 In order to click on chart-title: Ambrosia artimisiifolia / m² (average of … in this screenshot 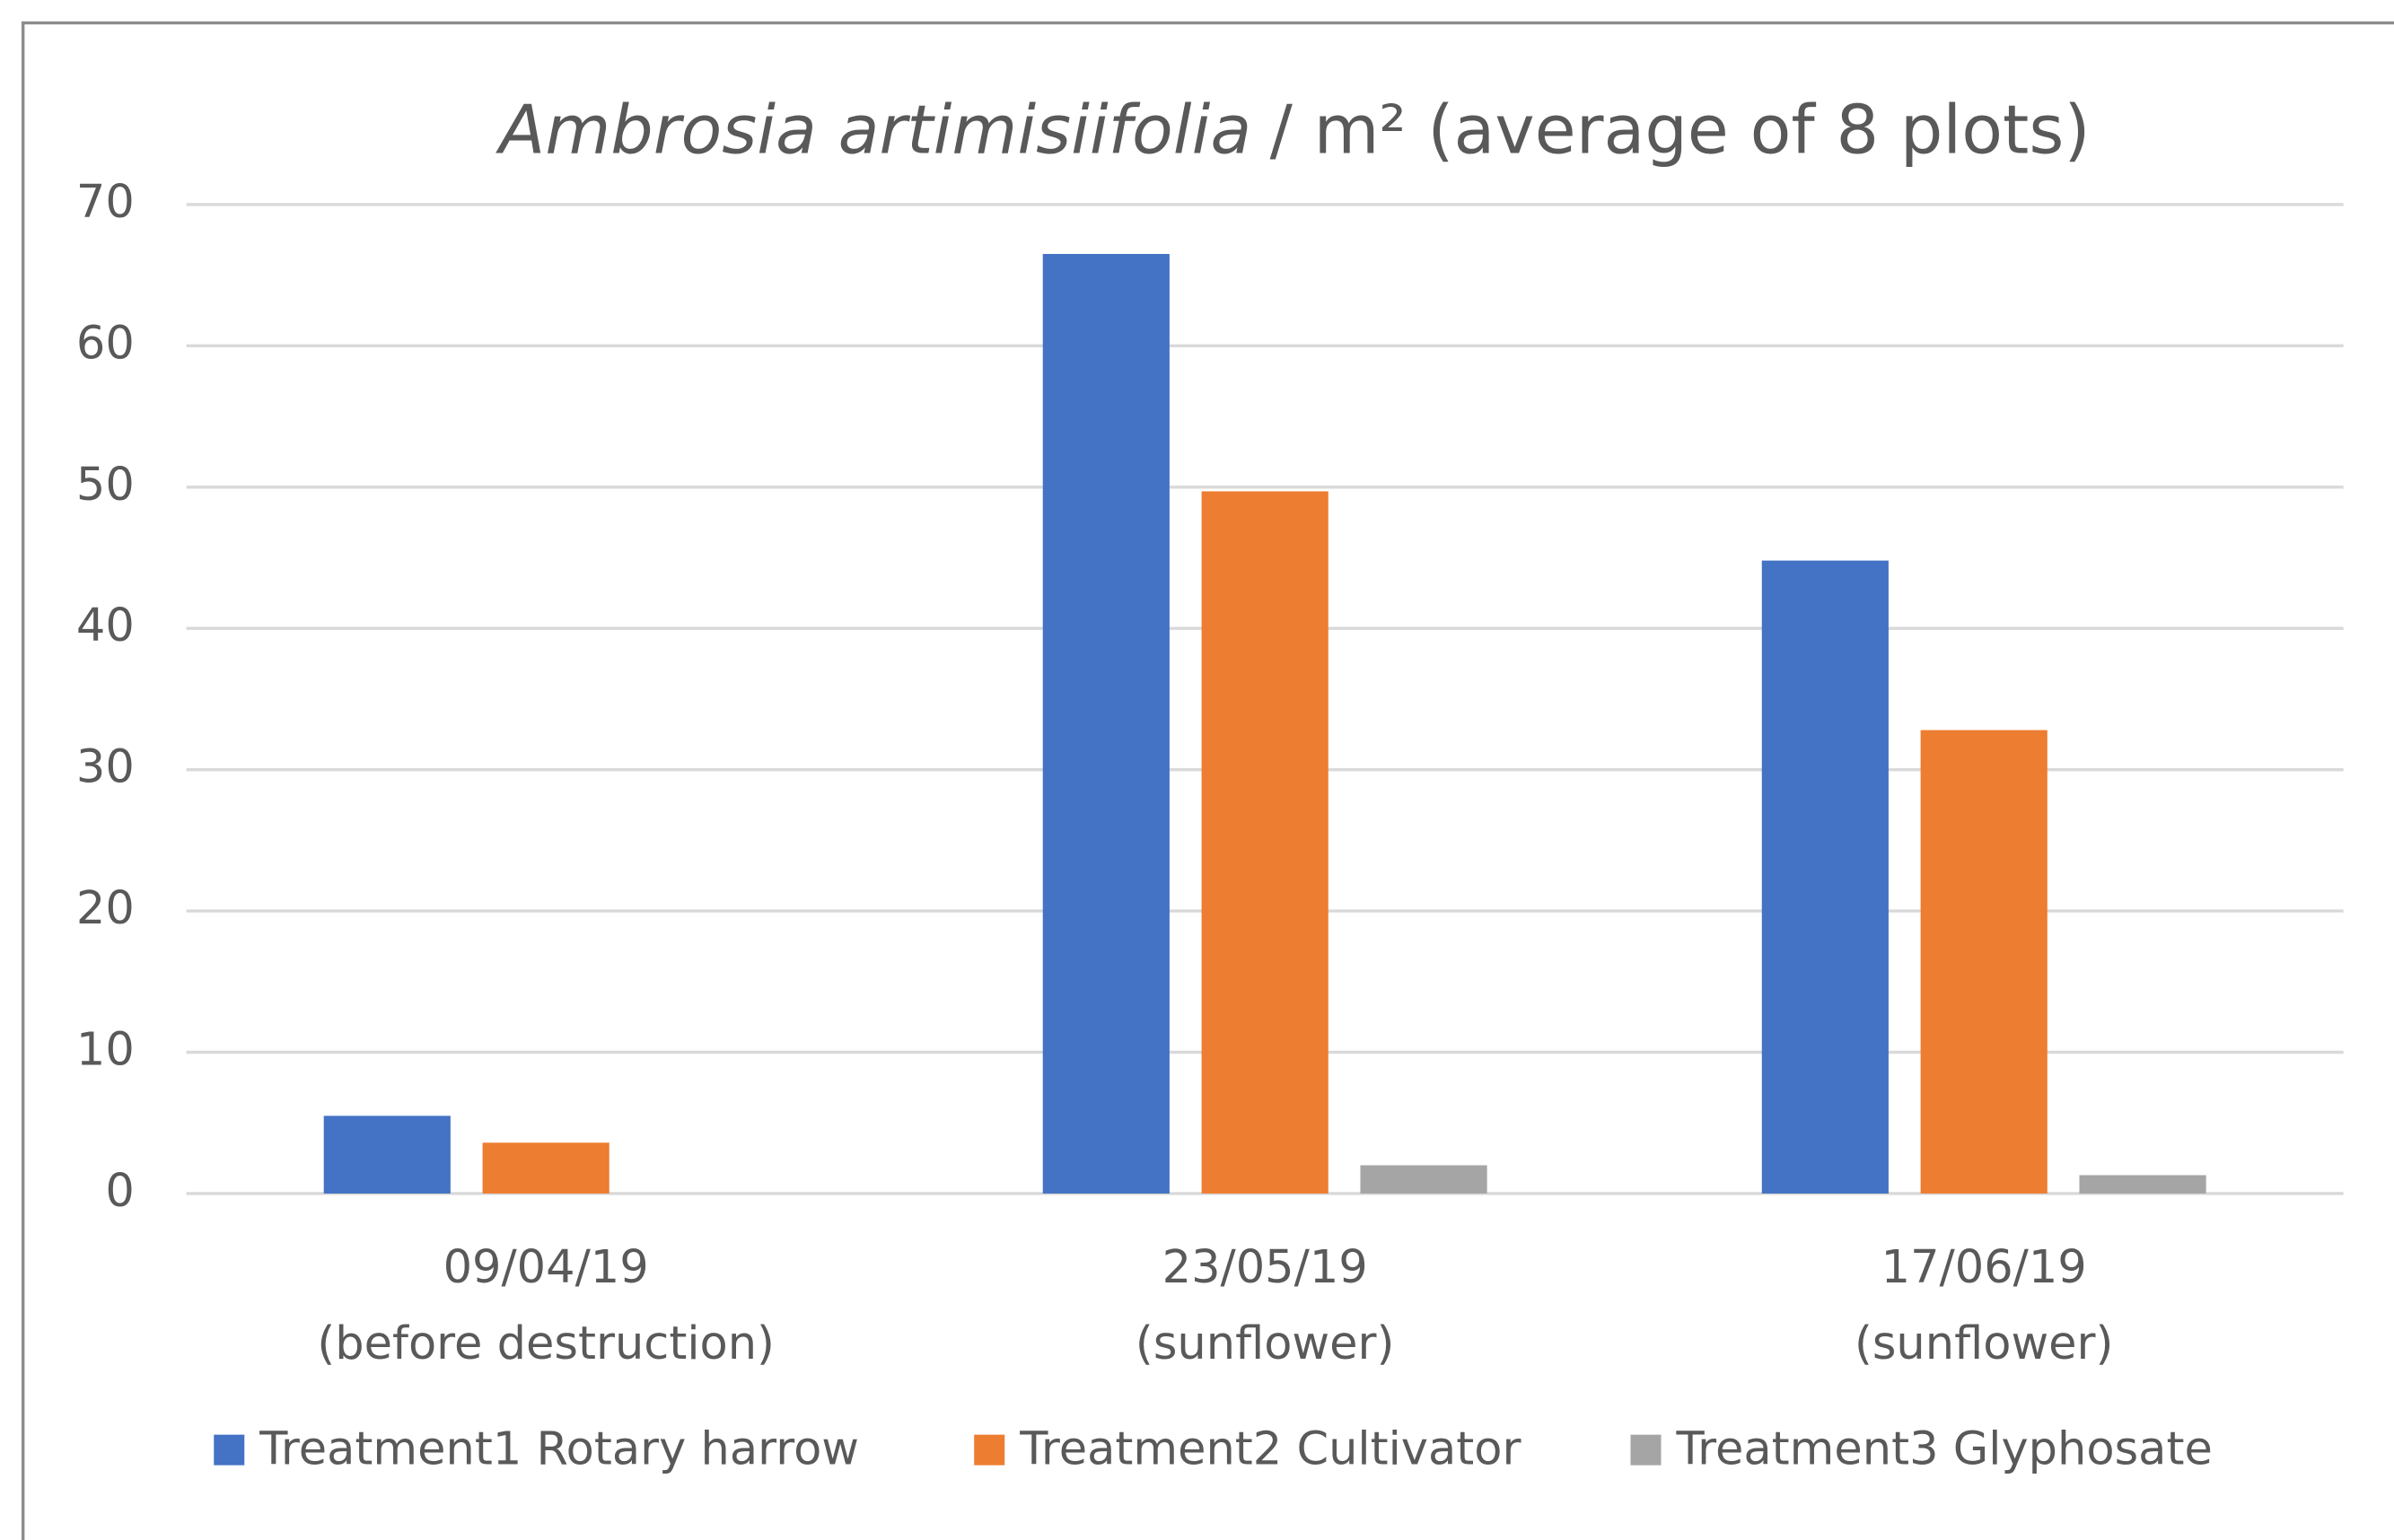, I will do `click(1292, 130)`.